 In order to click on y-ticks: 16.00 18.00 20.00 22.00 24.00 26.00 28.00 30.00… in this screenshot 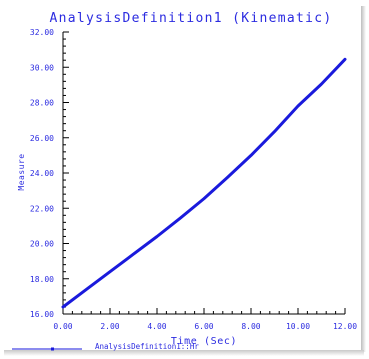, I will do `click(49, 173)`.